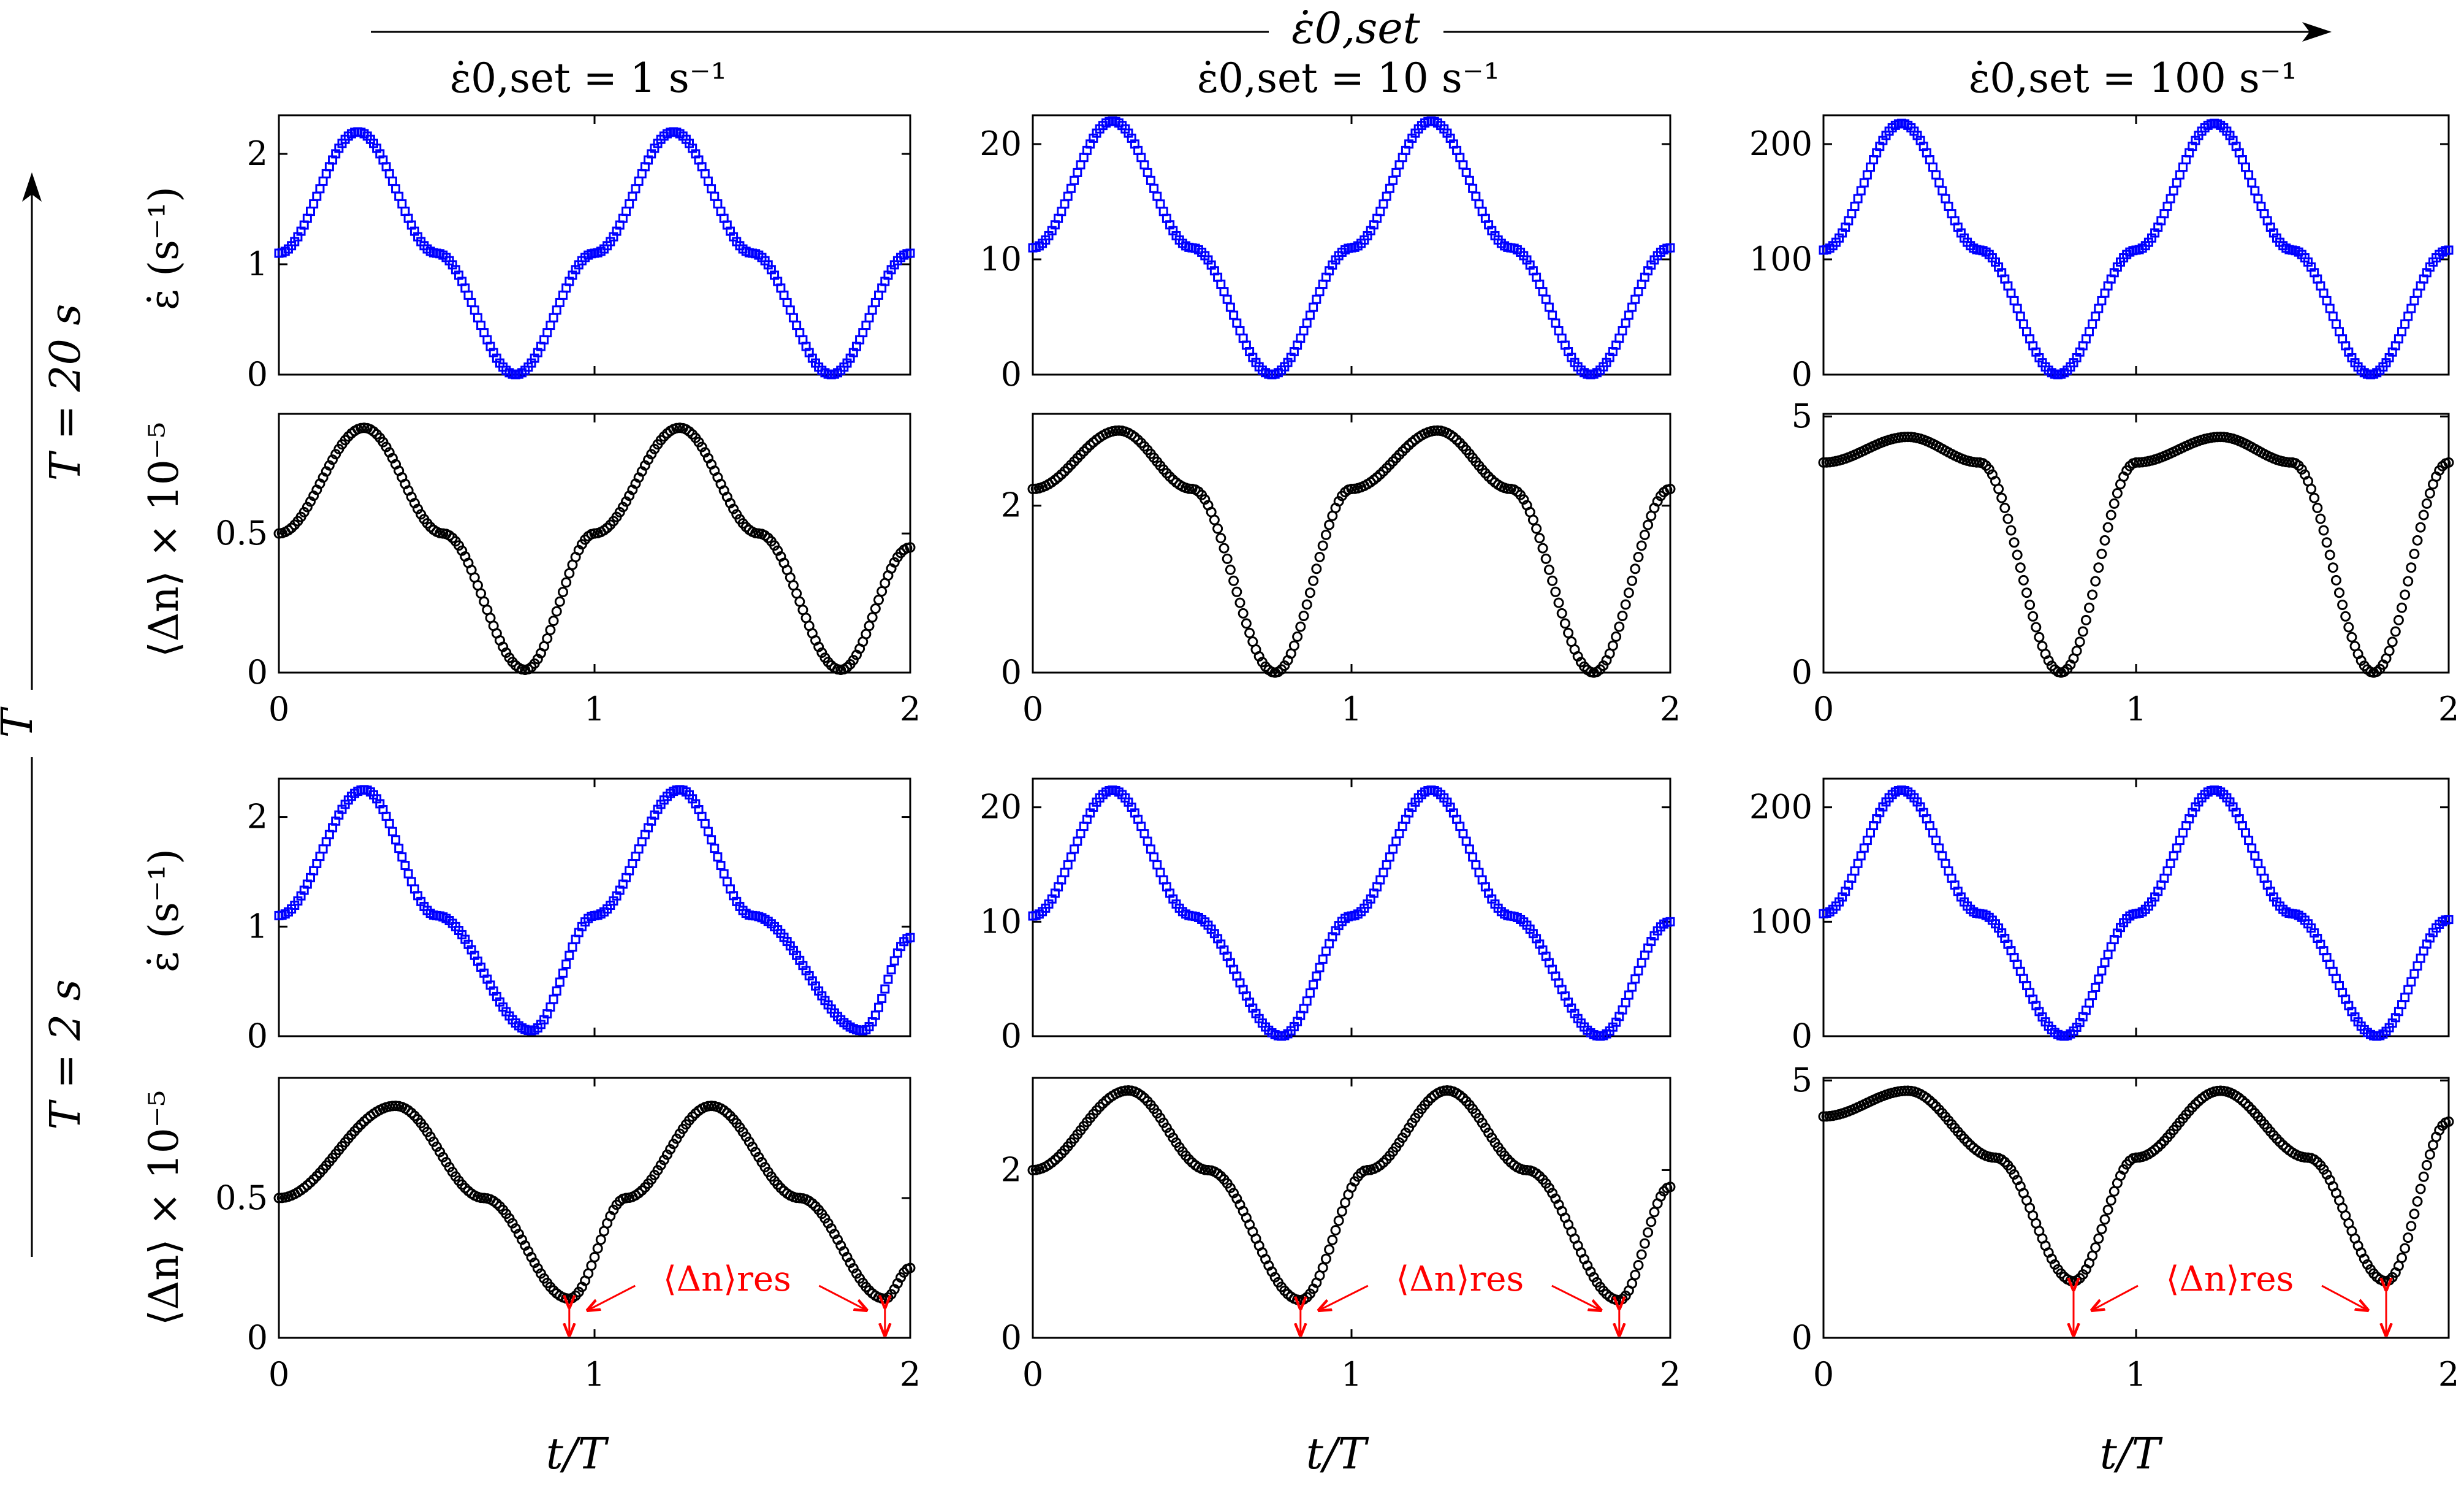 This screenshot has height=1485, width=2464. Describe the element at coordinates (588, 78) in the screenshot. I see `column-title-1: ε̇0,set = 1 s⁻¹` at that location.